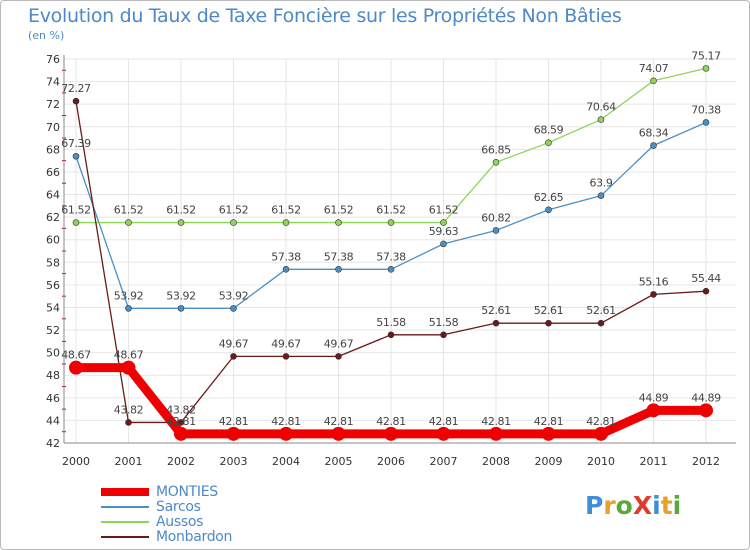  What do you see at coordinates (601, 461) in the screenshot?
I see `x-tick-label: 2010` at bounding box center [601, 461].